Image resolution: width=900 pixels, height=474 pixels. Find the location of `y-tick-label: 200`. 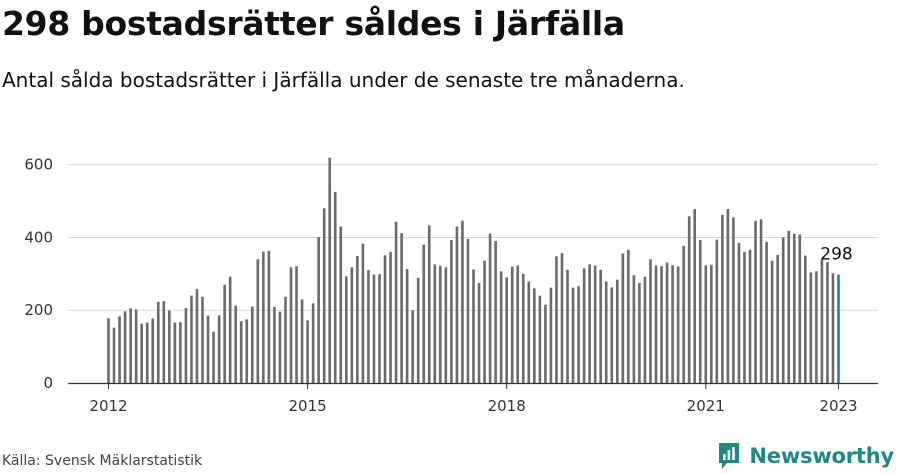

y-tick-label: 200 is located at coordinates (38, 310).